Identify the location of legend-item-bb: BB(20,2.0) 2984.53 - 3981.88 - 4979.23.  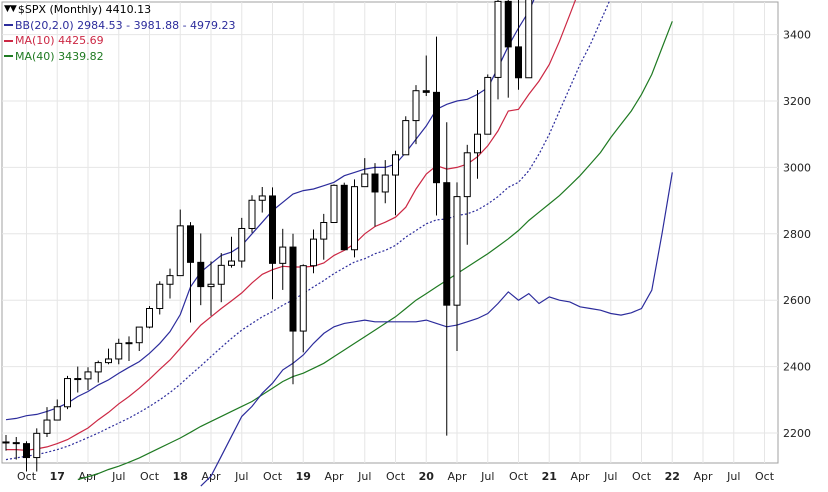
(120, 26).